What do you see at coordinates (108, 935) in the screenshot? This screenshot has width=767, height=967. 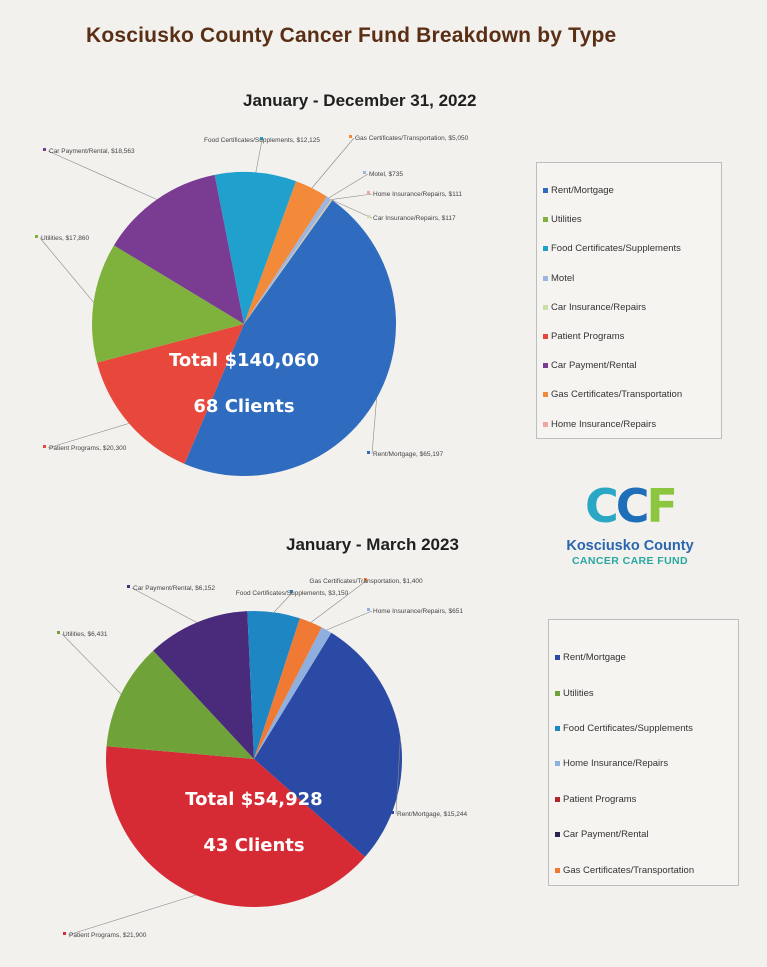 I see `slice-callout-label: Patient Programs, $21,900` at bounding box center [108, 935].